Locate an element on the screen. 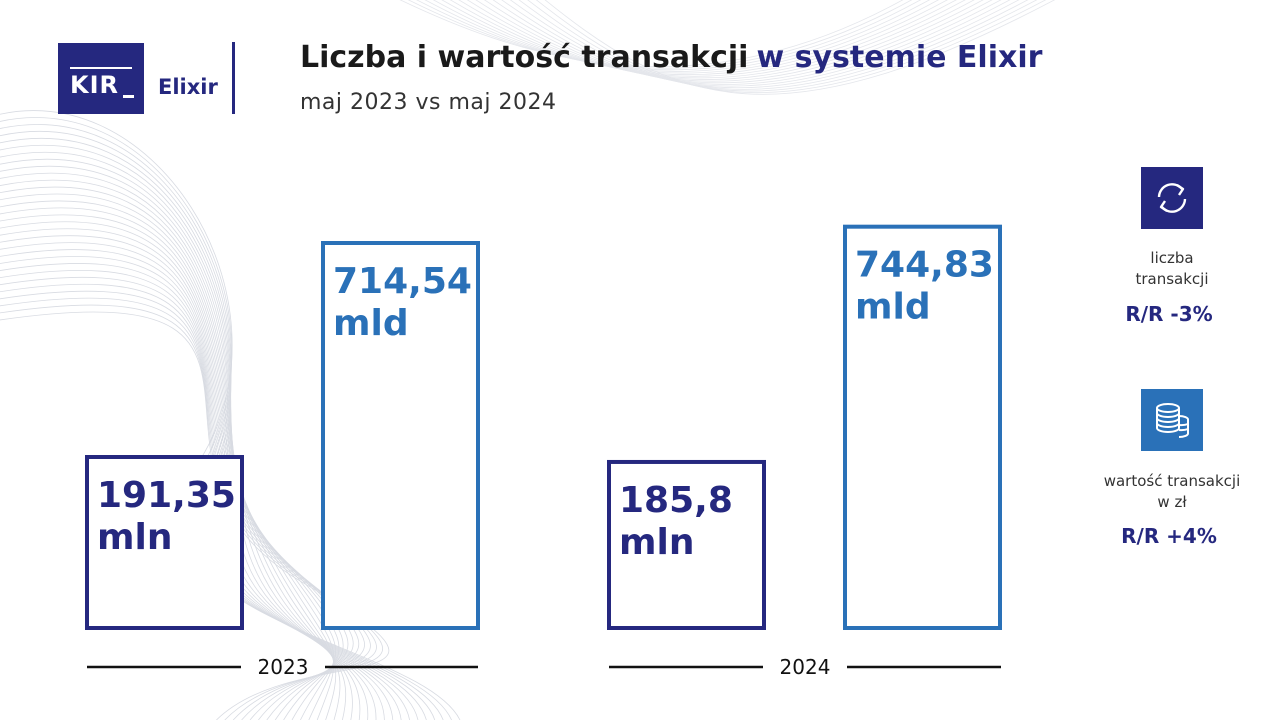 The width and height of the screenshot is (1280, 720). count-legend-line2: transakcji is located at coordinates (1172, 279).